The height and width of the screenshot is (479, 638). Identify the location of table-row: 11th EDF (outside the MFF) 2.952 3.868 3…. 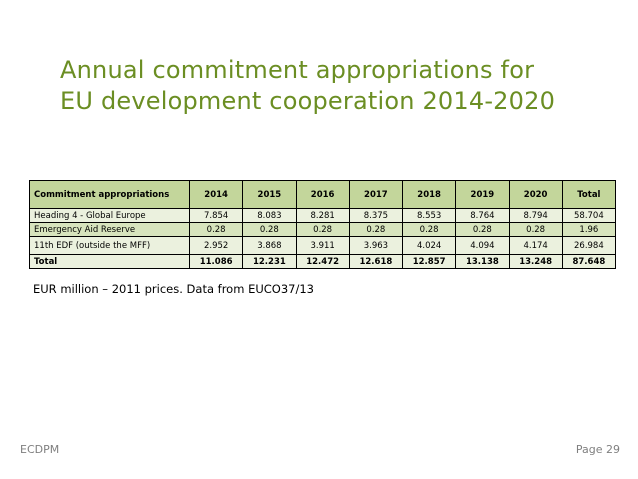
(323, 245).